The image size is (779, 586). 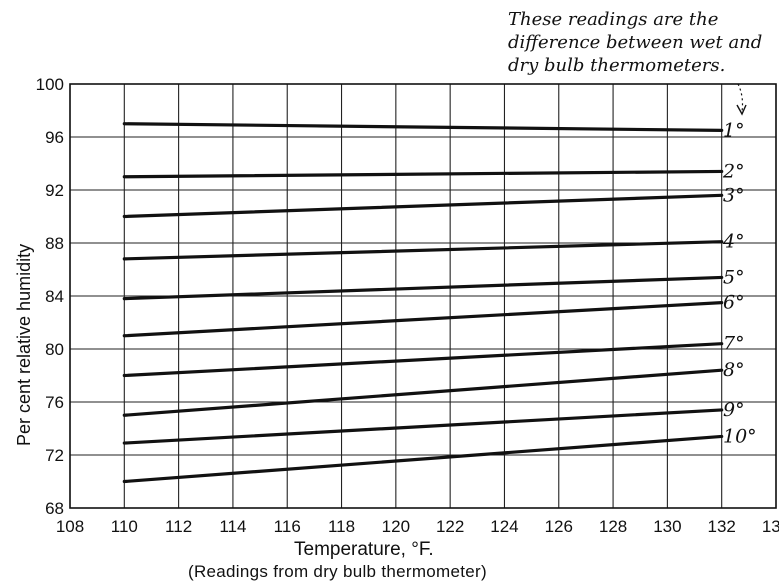 What do you see at coordinates (54, 508) in the screenshot?
I see `y-tick-label: 68` at bounding box center [54, 508].